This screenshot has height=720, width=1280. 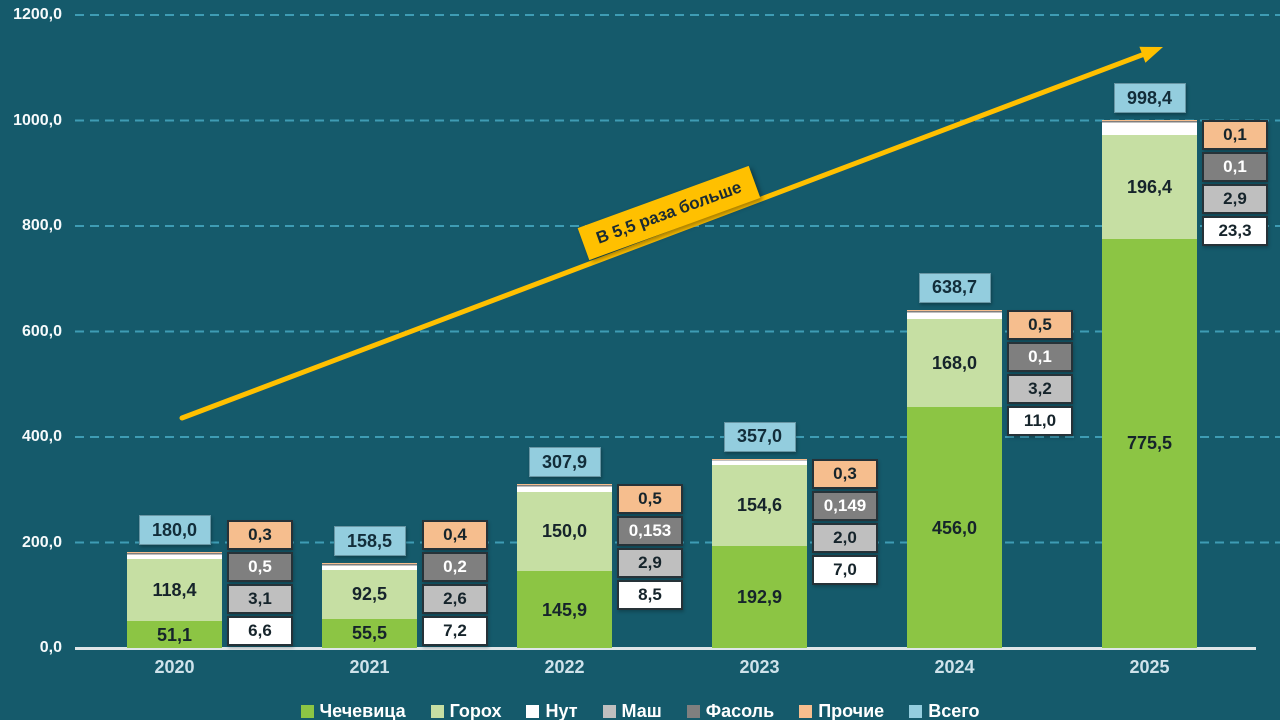 What do you see at coordinates (1040, 420) in the screenshot?
I see `callout-Нут: 11,0` at bounding box center [1040, 420].